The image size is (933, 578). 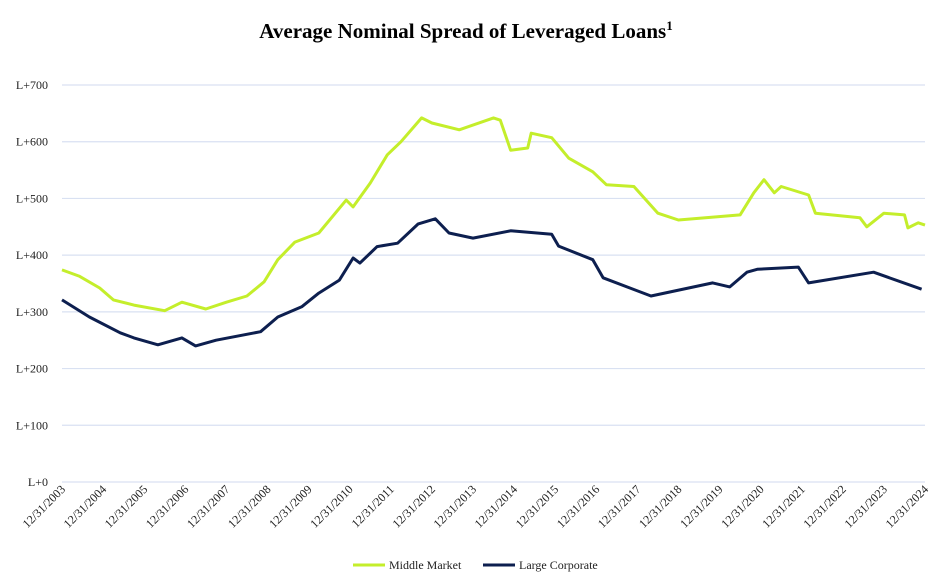 What do you see at coordinates (425, 565) in the screenshot?
I see `legend-label: Middle Market` at bounding box center [425, 565].